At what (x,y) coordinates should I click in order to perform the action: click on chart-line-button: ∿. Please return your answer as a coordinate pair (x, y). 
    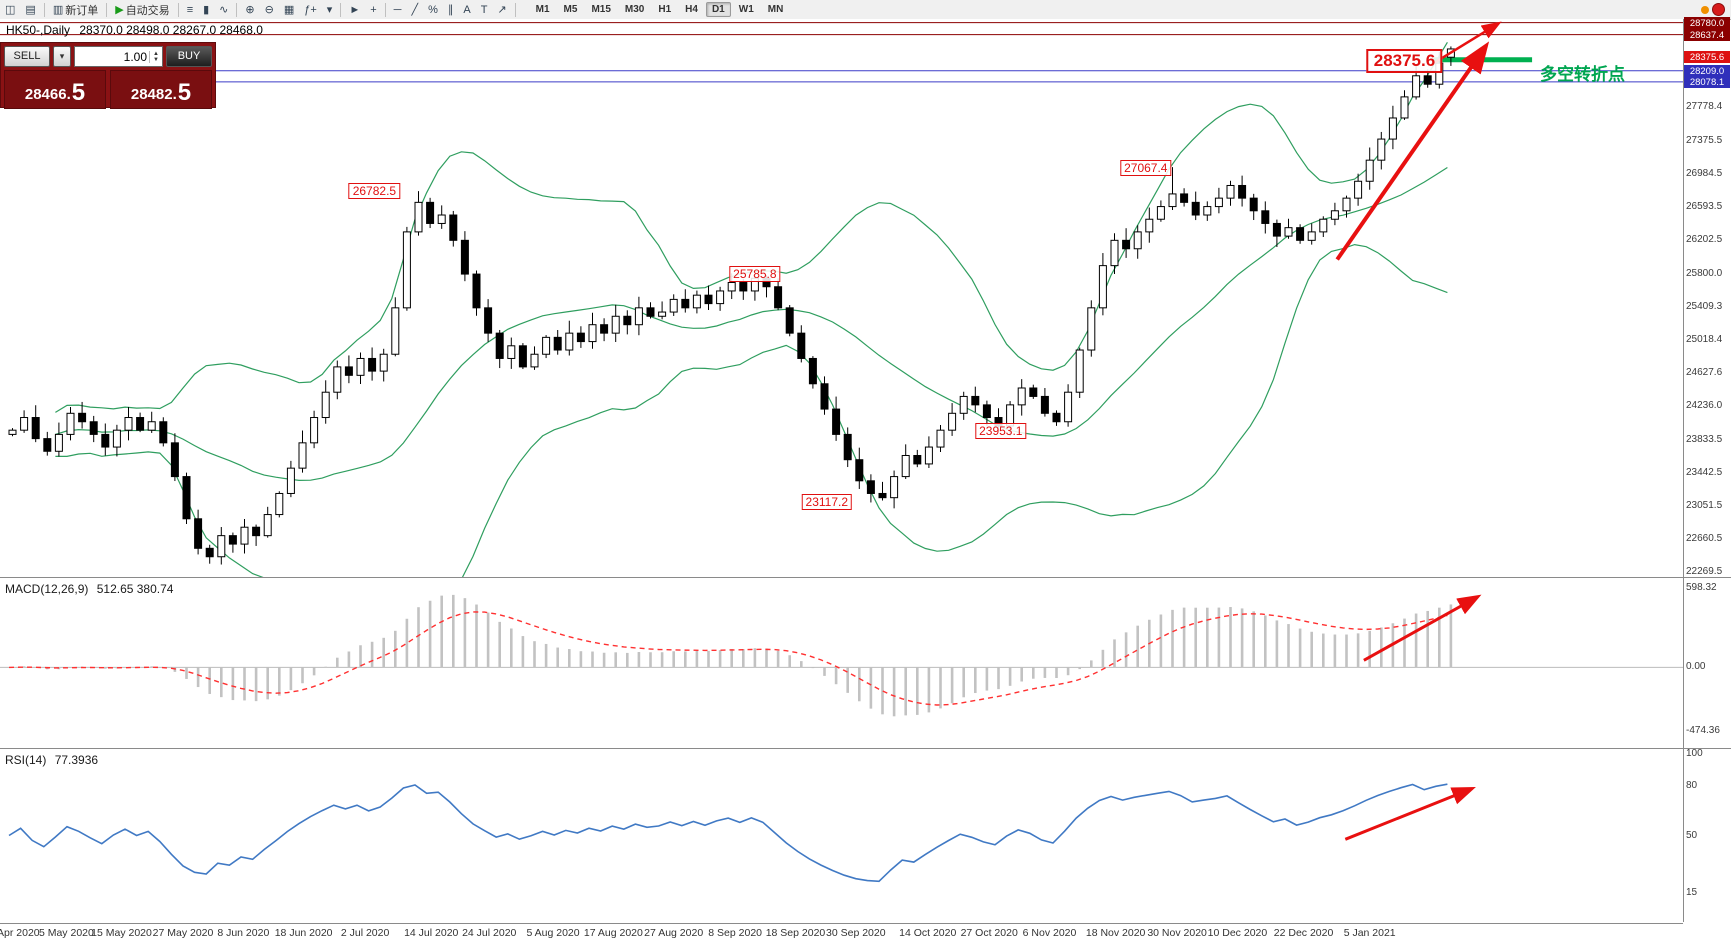
    Looking at the image, I should click on (223, 10).